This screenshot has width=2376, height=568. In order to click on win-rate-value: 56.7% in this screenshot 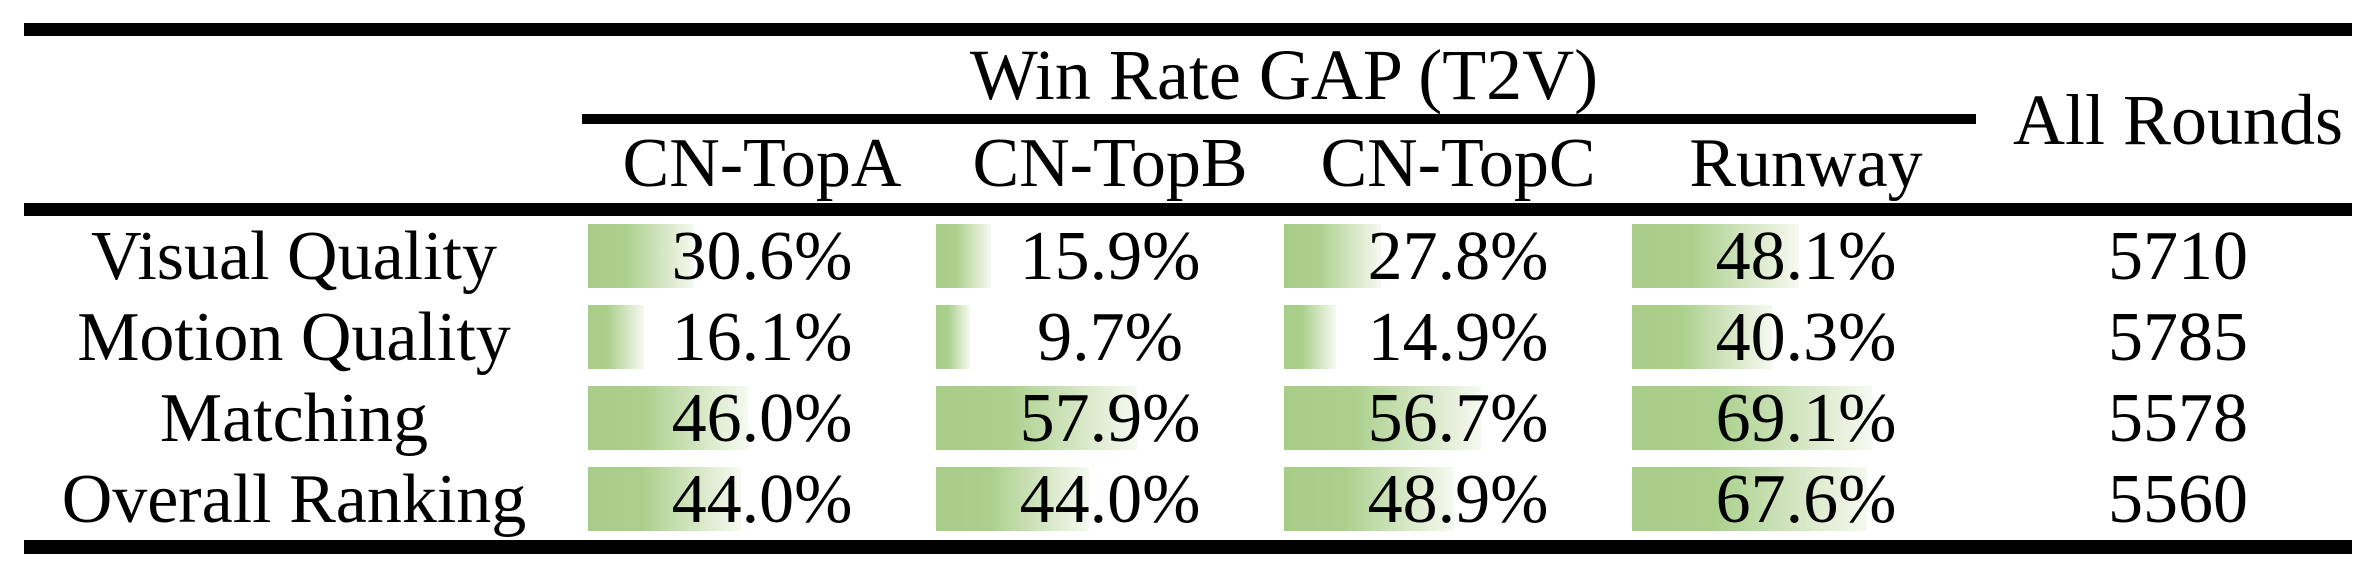, I will do `click(1458, 418)`.